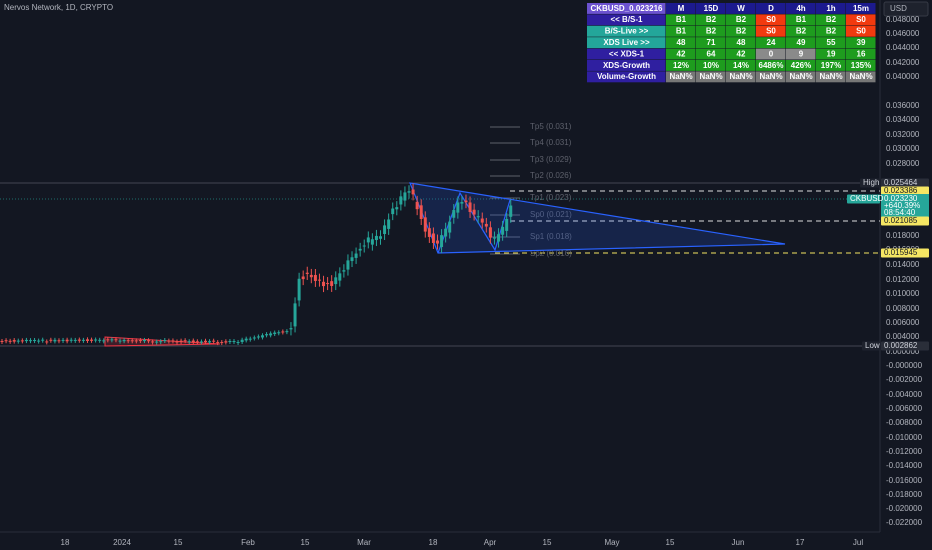  I want to click on table-text: B1, so click(801, 19).